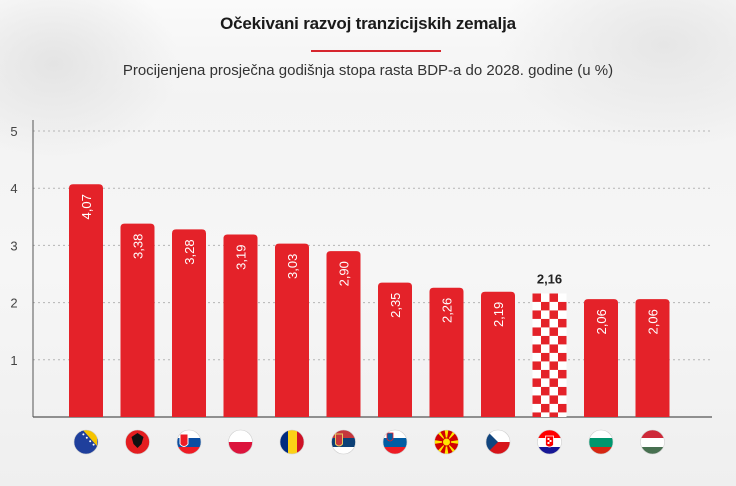 This screenshot has width=736, height=486. What do you see at coordinates (368, 23) in the screenshot?
I see `chart-title: Očekivani razvoj tranzicijskih zemalja` at bounding box center [368, 23].